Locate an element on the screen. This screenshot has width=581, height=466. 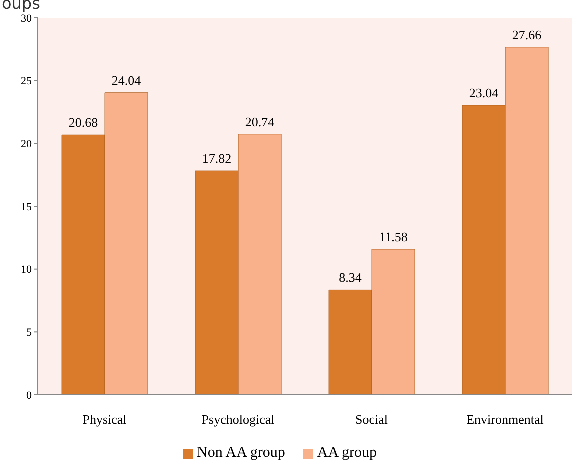
y-tick-label: 25 is located at coordinates (26, 82).